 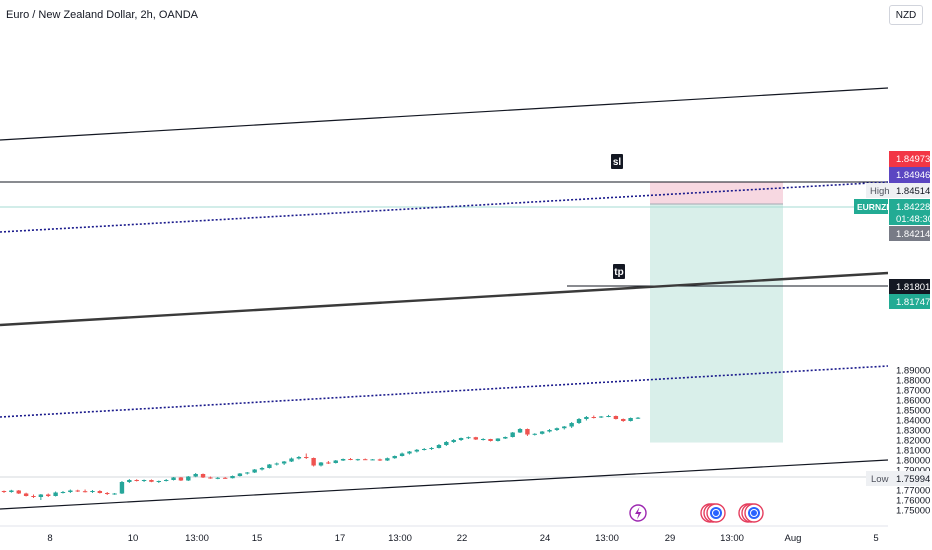 What do you see at coordinates (913, 287) in the screenshot?
I see `tp-line-badge-text: 1.81801` at bounding box center [913, 287].